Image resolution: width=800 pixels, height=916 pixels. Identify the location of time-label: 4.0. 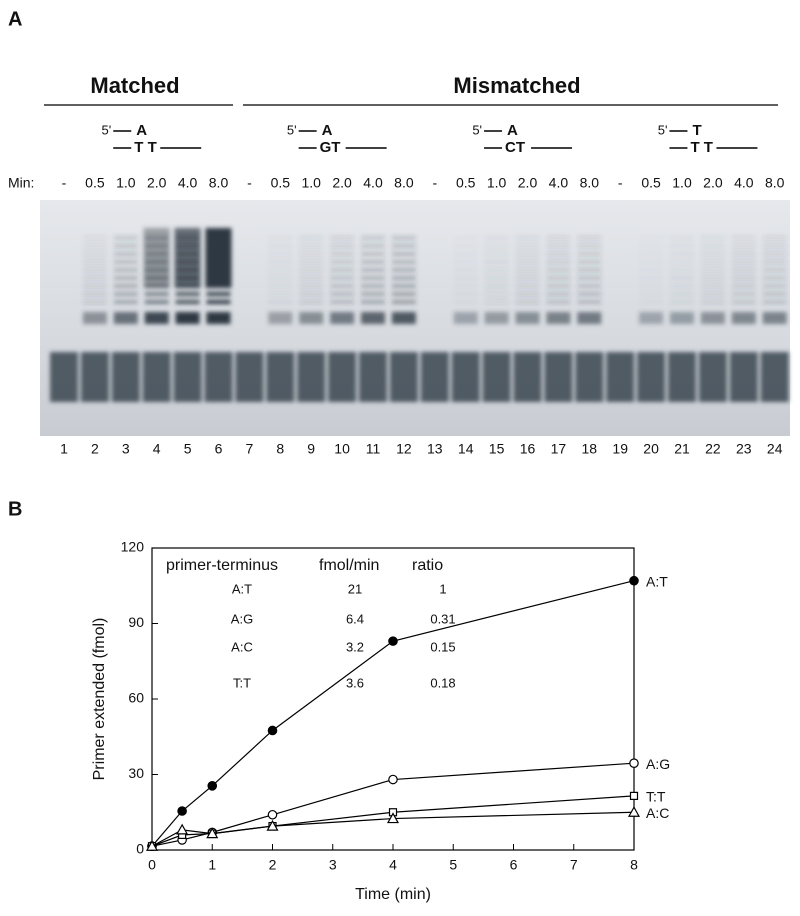
(744, 183).